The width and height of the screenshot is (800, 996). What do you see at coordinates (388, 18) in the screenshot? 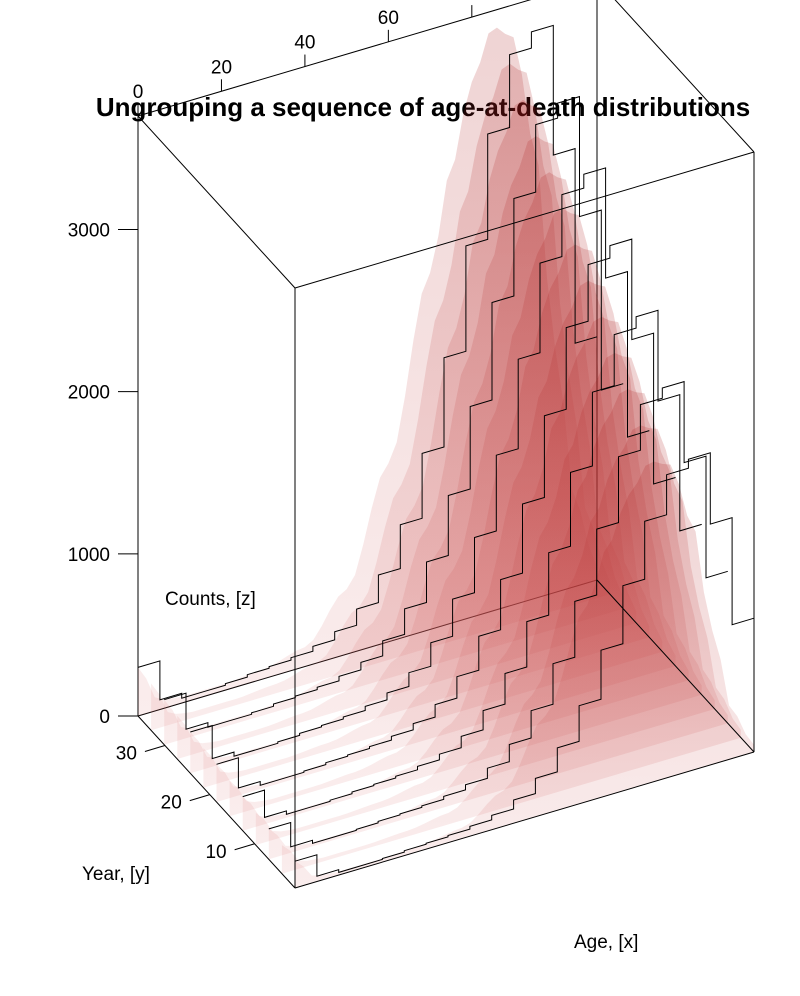
I see `x-tick-label-3: 60` at bounding box center [388, 18].